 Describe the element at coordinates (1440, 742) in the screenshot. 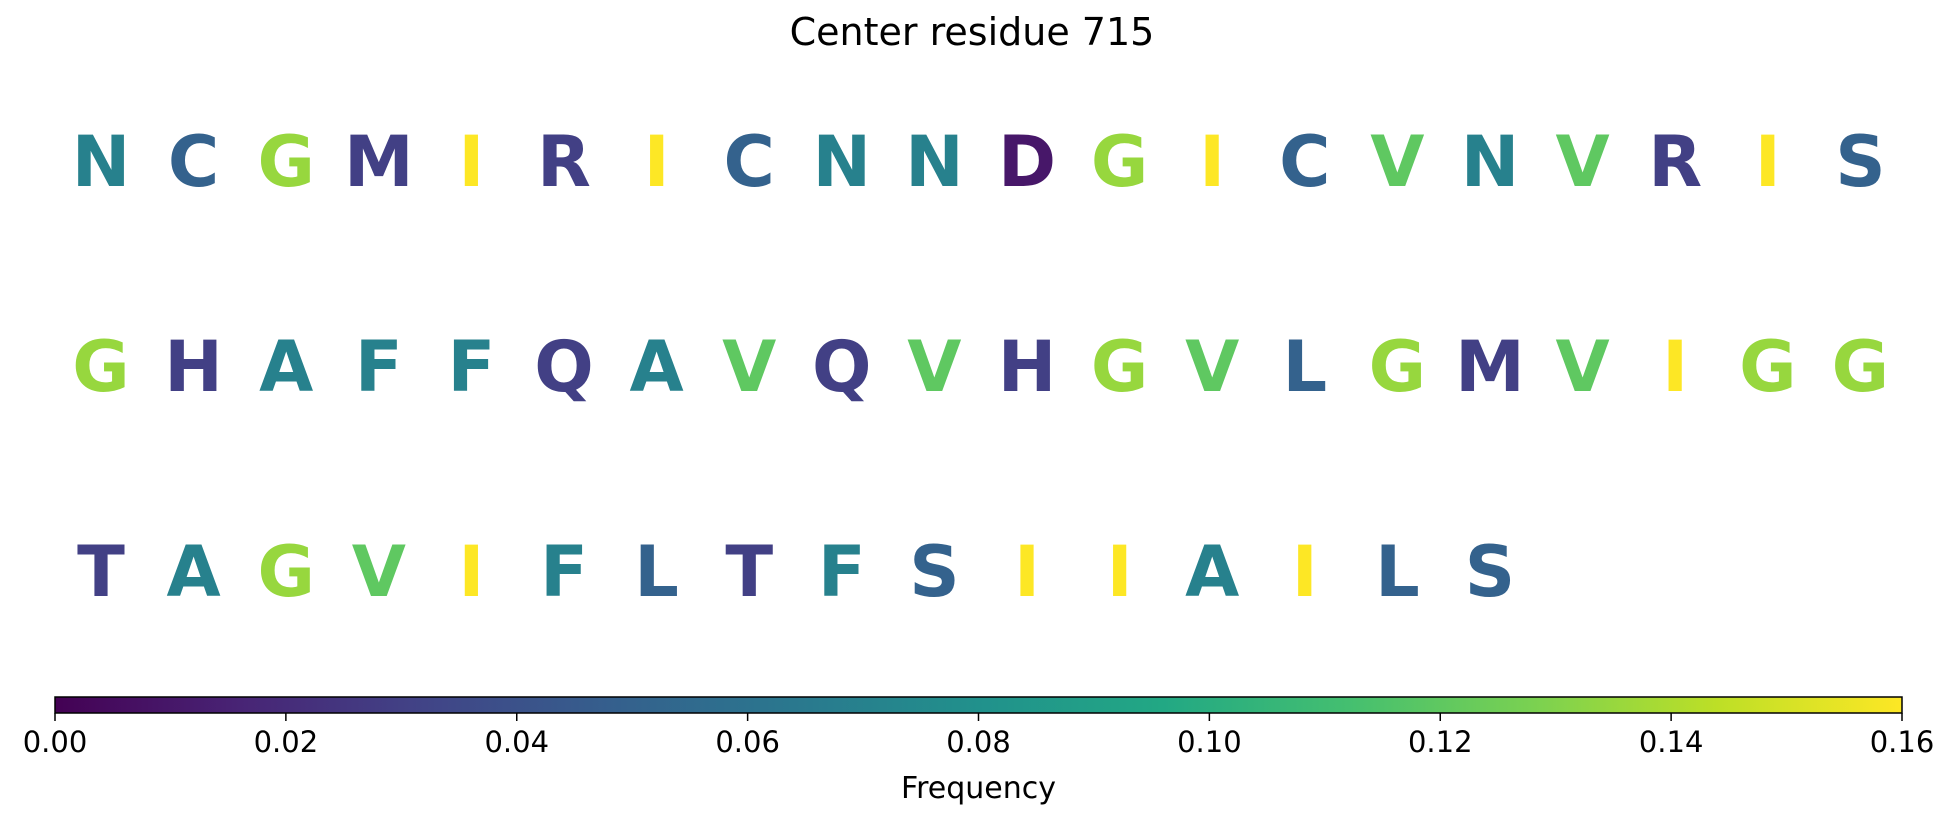

I see `colorbar-tick-label: 0.12` at that location.